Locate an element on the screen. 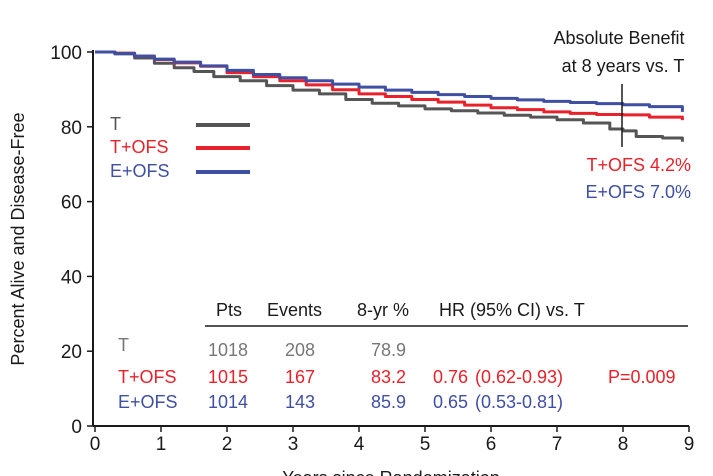 This screenshot has width=713, height=476. x-tick-label-8: 8 is located at coordinates (623, 444).